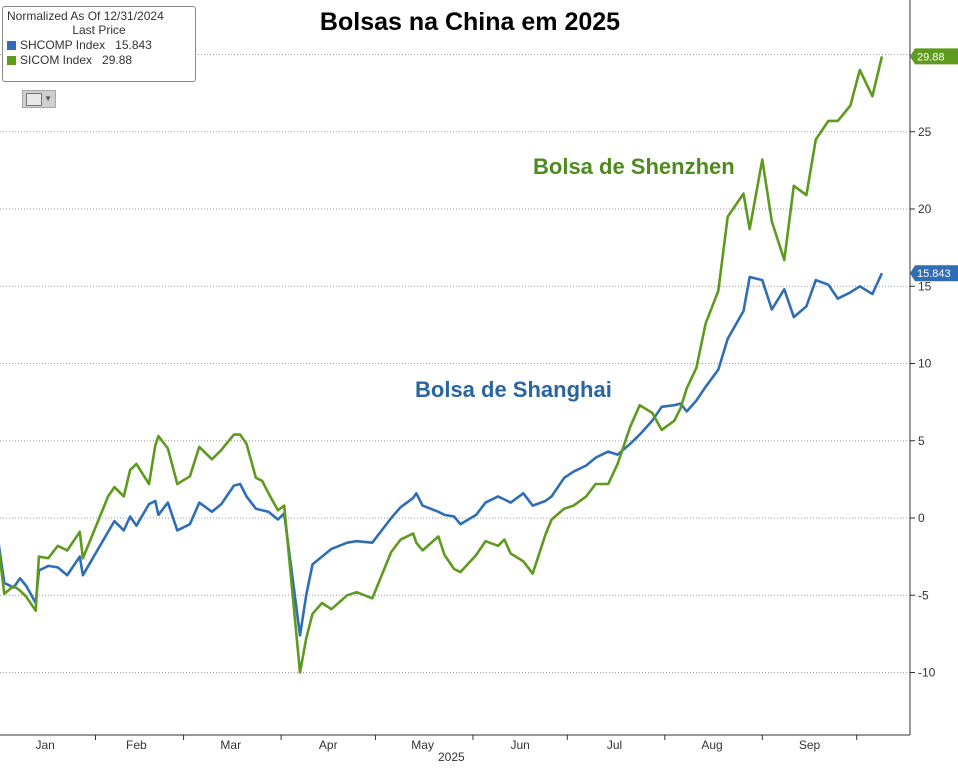 The image size is (958, 768). I want to click on x-tick-label: May, so click(422, 745).